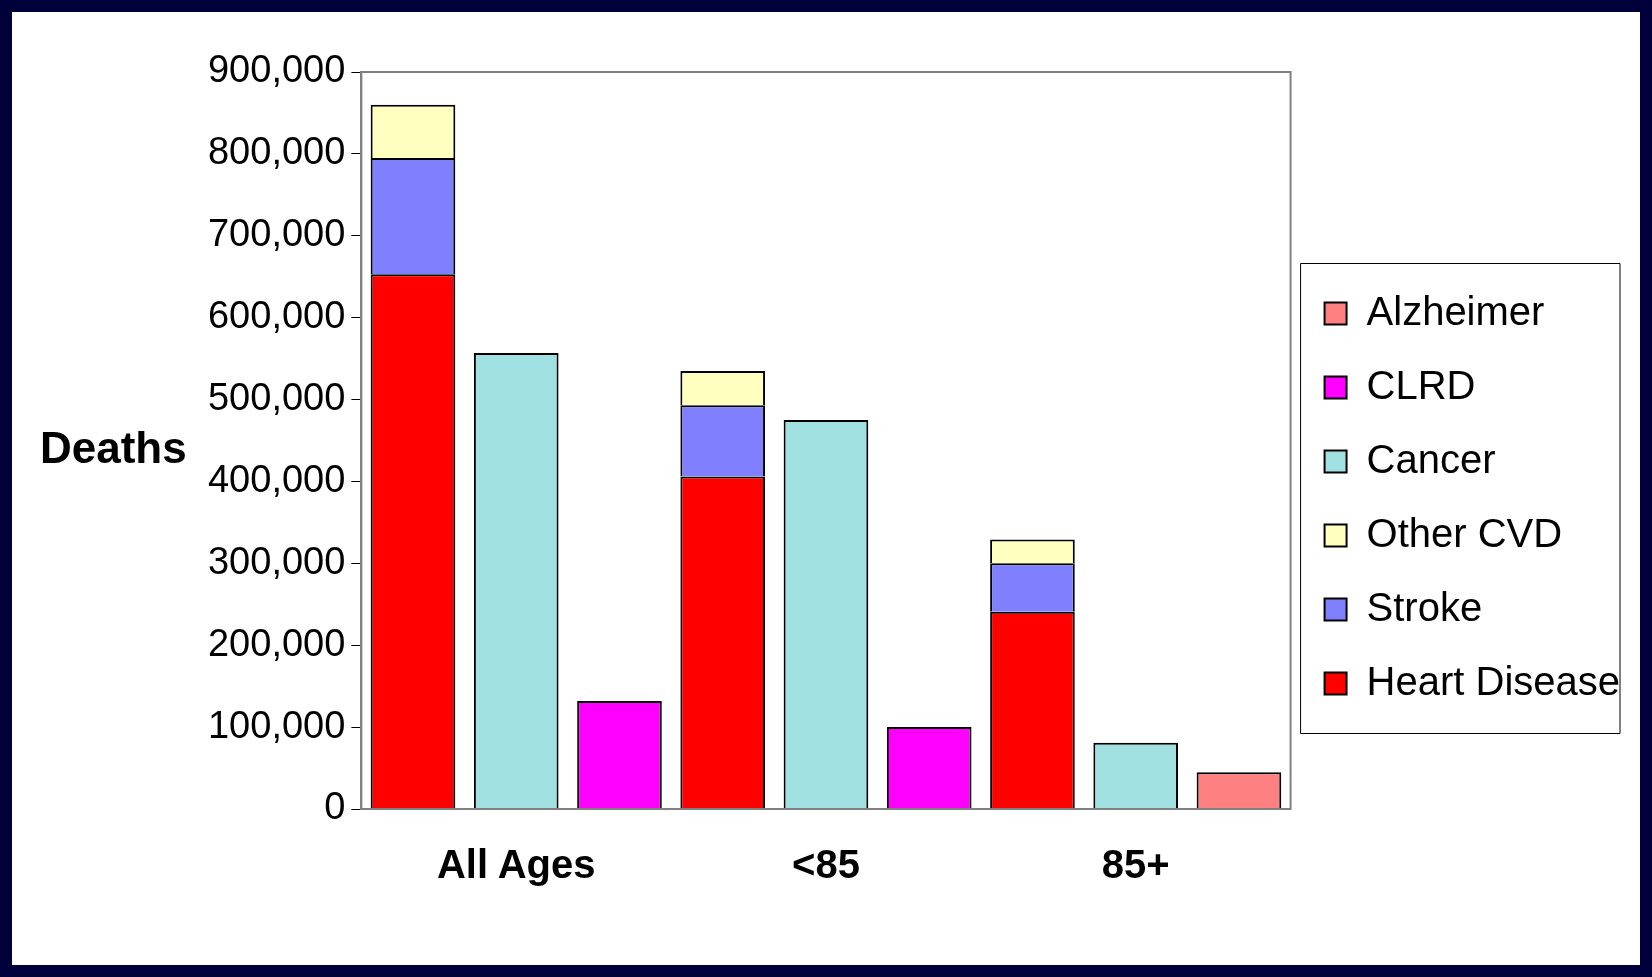  I want to click on y-tick-label: 300,000, so click(276, 560).